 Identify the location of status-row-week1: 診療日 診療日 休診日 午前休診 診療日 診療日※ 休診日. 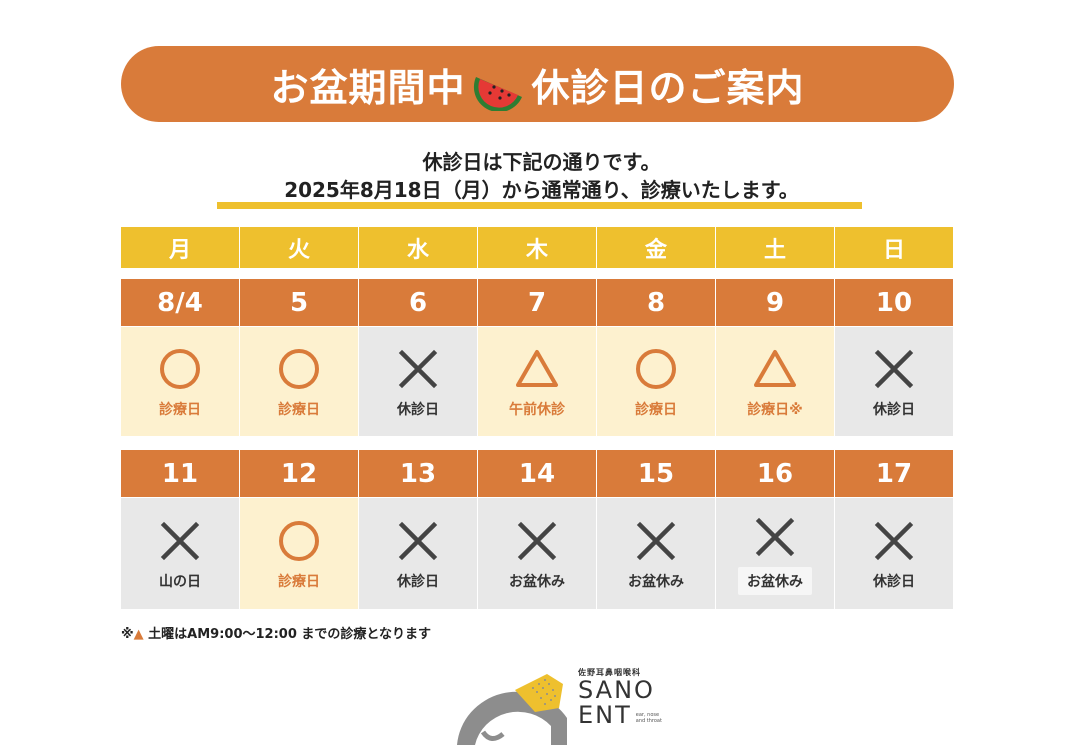
(538, 381).